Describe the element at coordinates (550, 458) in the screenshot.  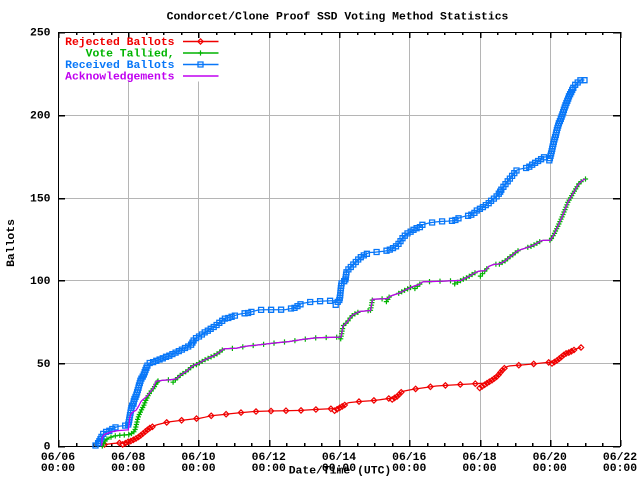
I see `svg-text: 06/20` at that location.